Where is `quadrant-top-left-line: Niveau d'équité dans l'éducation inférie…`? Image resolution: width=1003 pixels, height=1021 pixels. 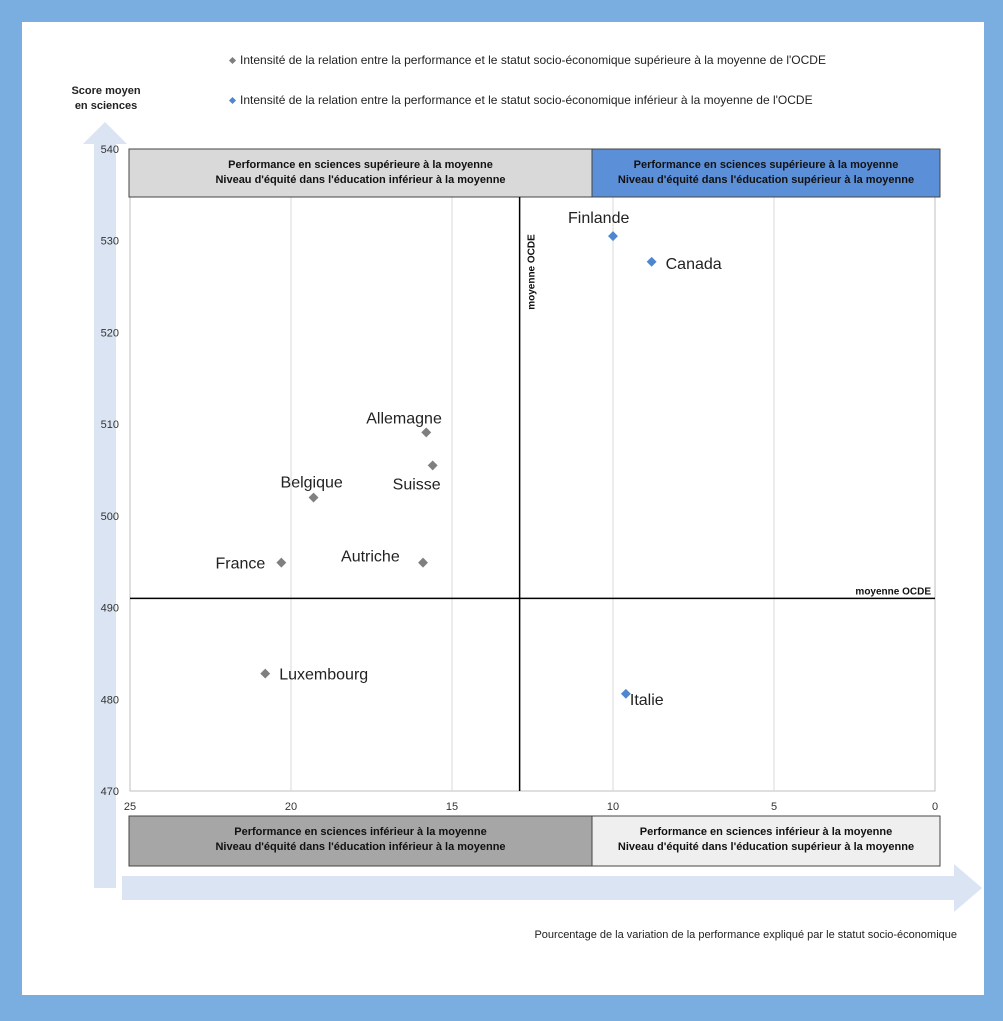 quadrant-top-left-line: Niveau d'équité dans l'éducation inférie… is located at coordinates (360, 180).